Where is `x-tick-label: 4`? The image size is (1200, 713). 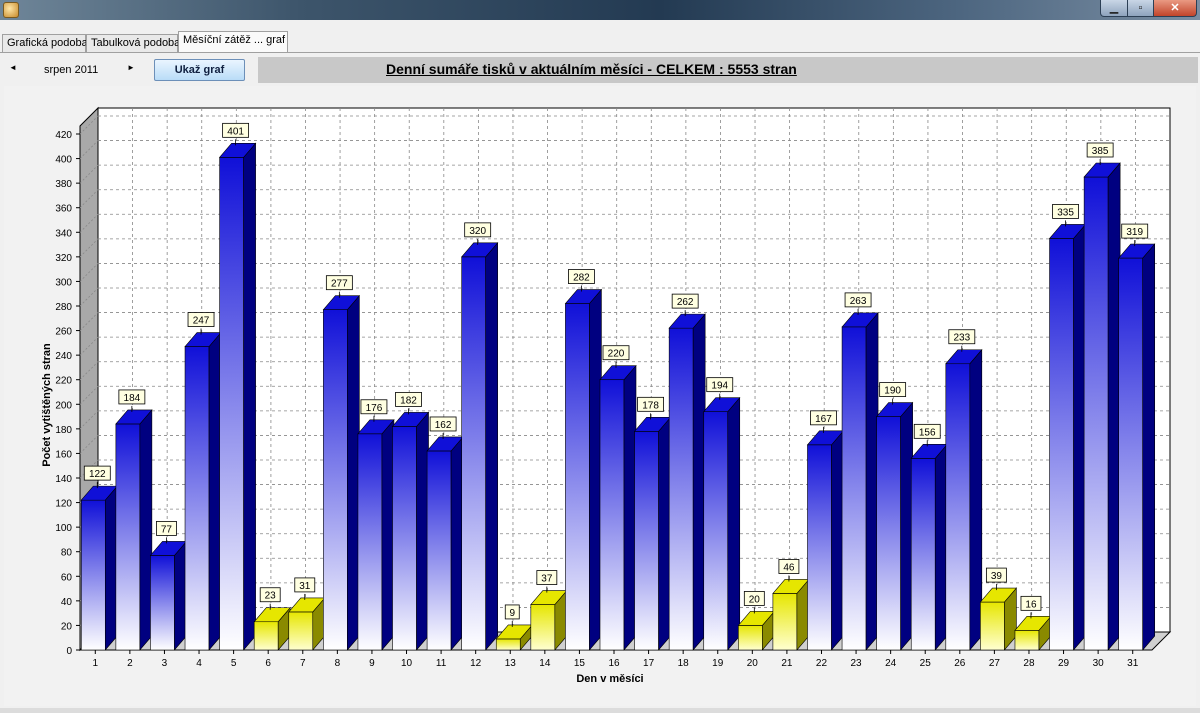 x-tick-label: 4 is located at coordinates (199, 663).